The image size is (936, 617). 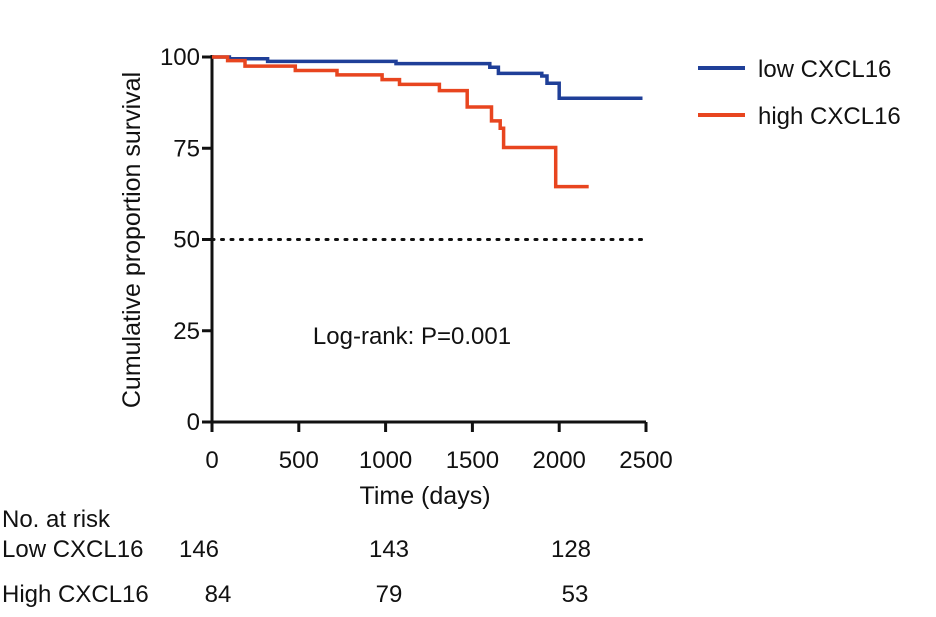 What do you see at coordinates (412, 336) in the screenshot?
I see `annotation-logrank: Log-rank: P=0.001` at bounding box center [412, 336].